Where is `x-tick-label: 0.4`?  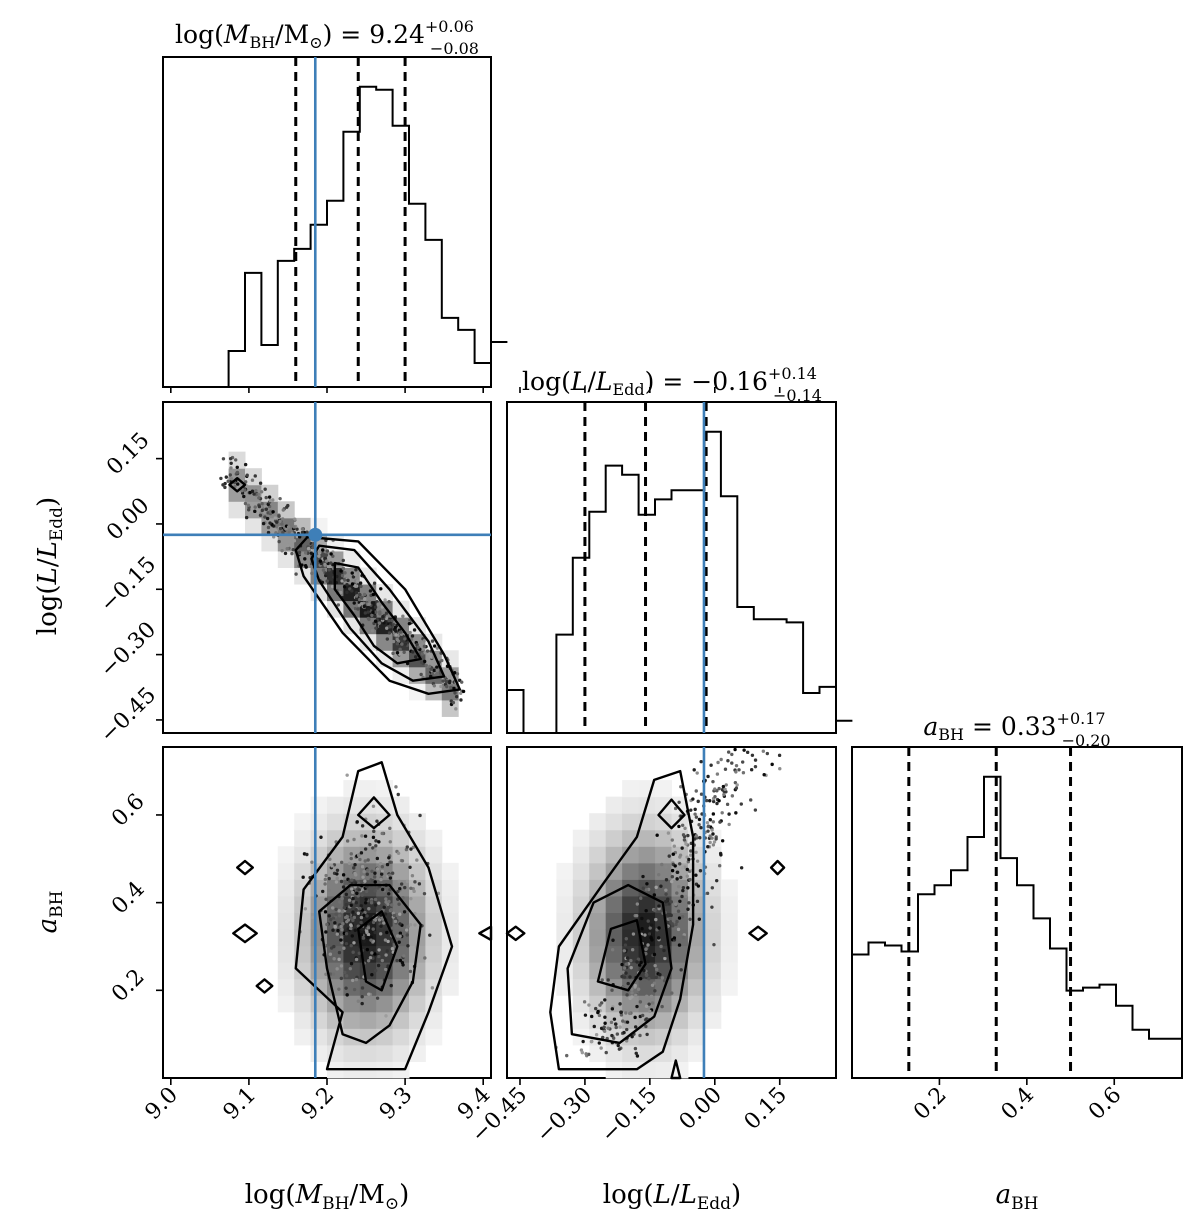
x-tick-label: 0.4 is located at coordinates (1018, 1104).